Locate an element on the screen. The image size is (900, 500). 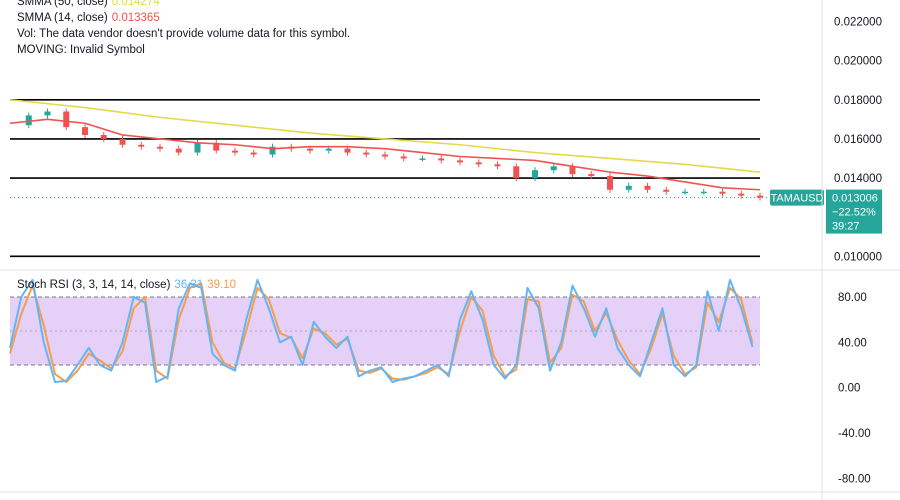
smma14-legend: SMMA (14, close) 0.013365 is located at coordinates (88, 18).